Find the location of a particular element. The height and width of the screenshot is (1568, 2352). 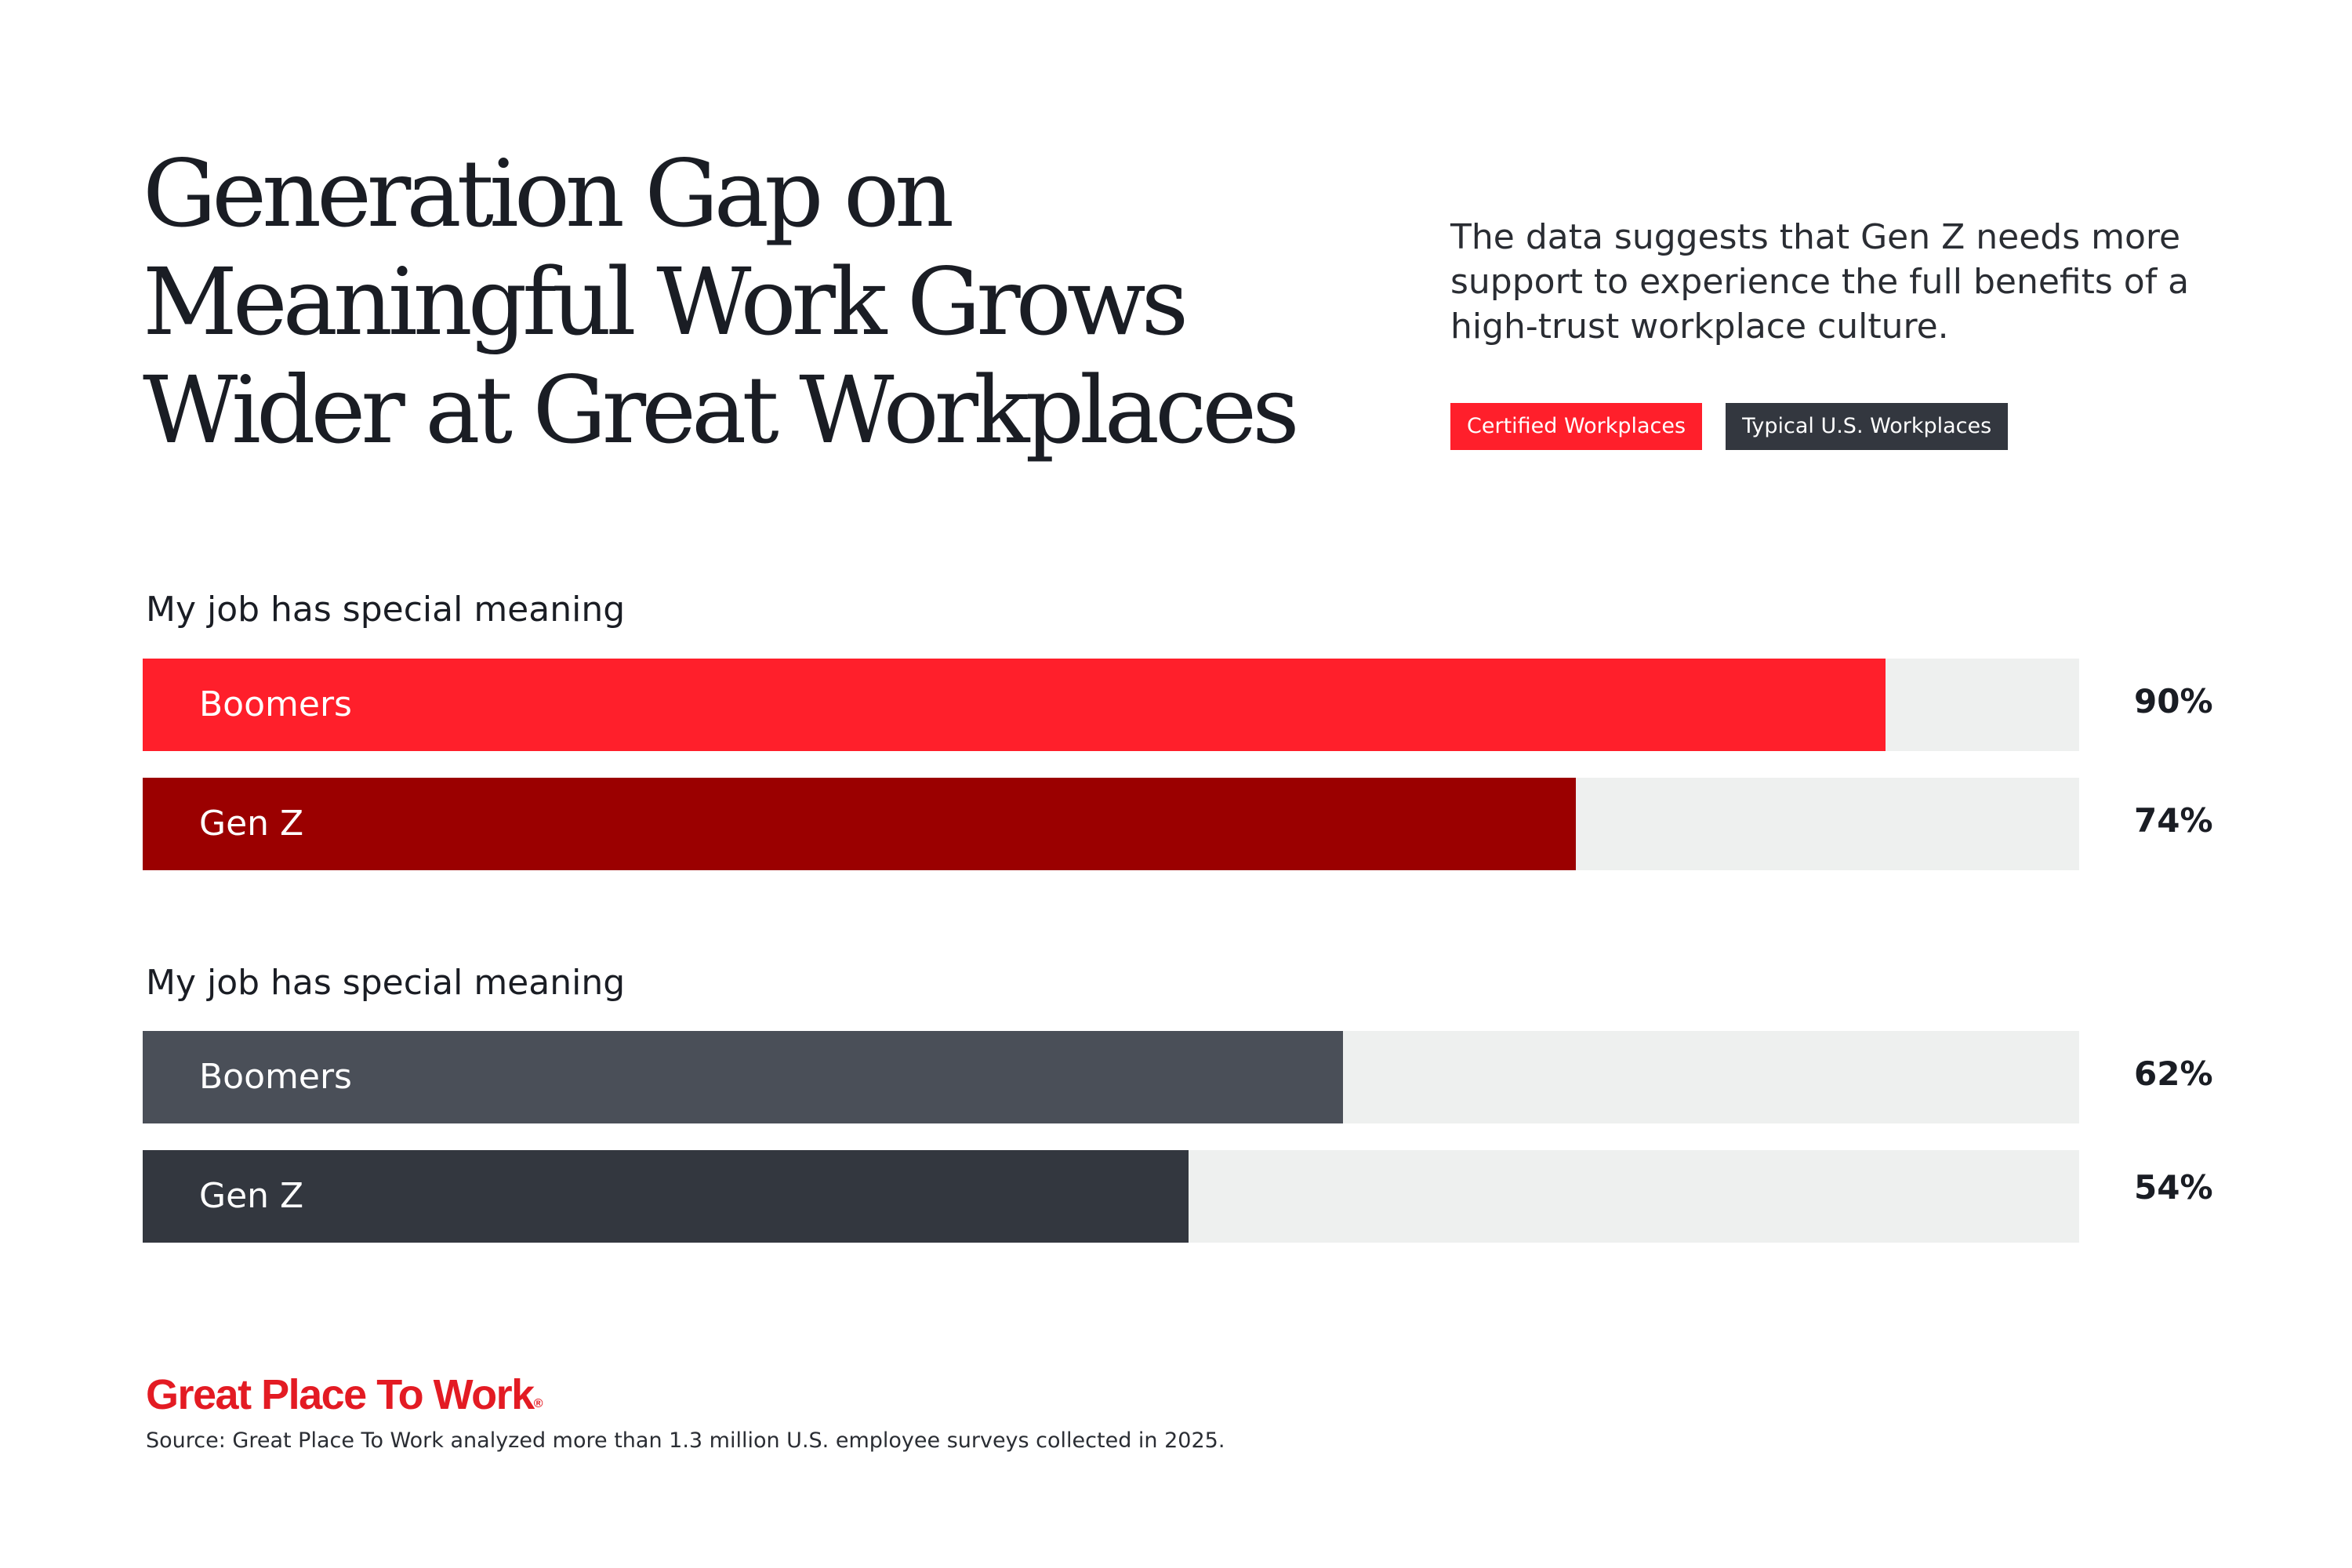

chart-title-line: Wider at Great Workplaces is located at coordinates (721, 410).